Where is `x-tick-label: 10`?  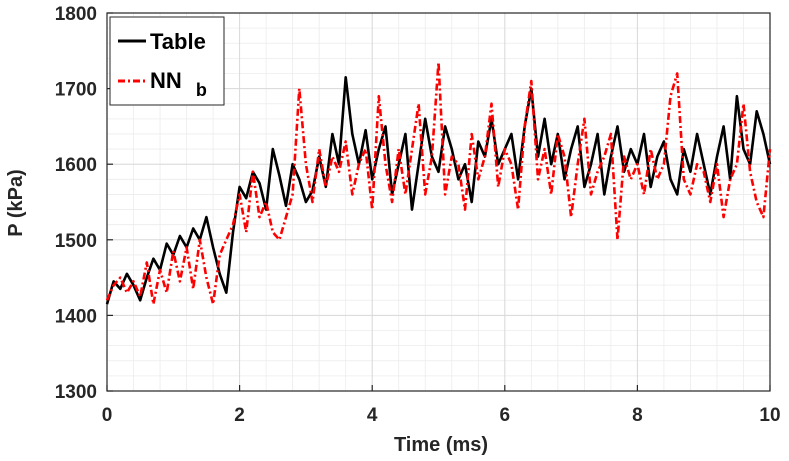 x-tick-label: 10 is located at coordinates (769, 415).